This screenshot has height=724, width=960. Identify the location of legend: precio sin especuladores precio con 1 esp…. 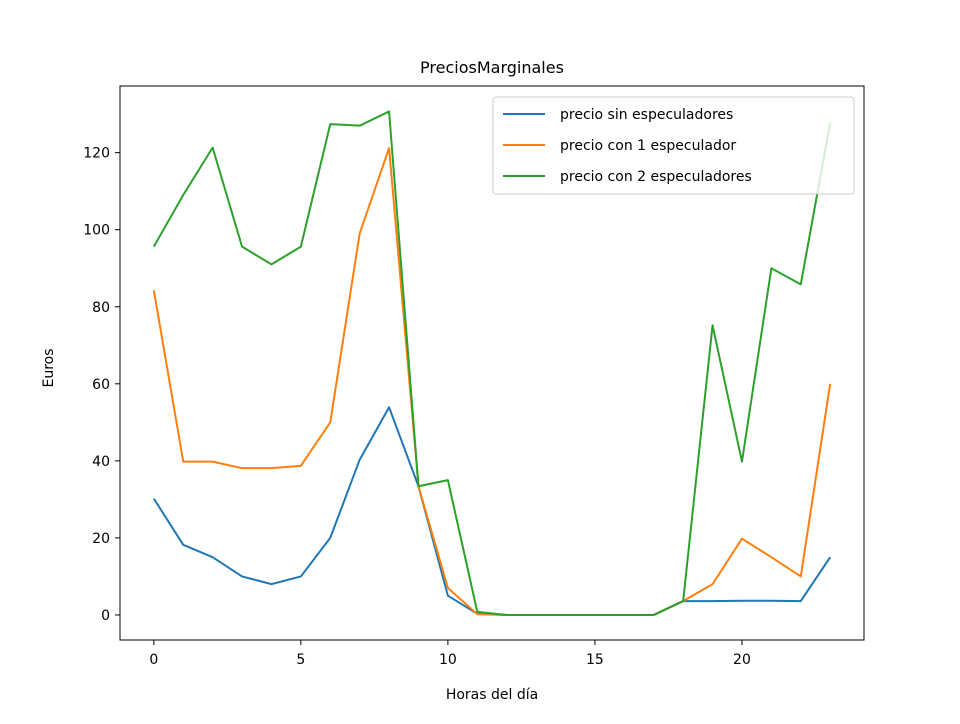
(673, 145).